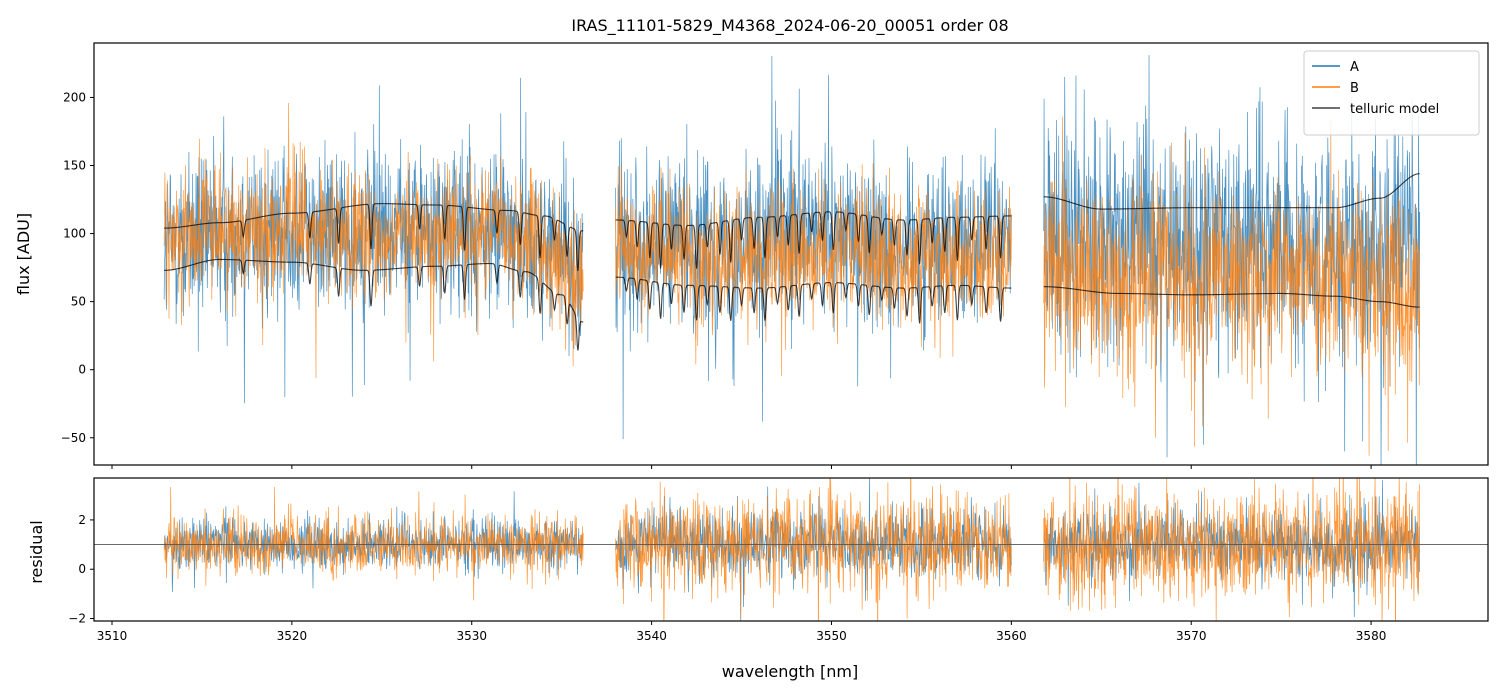  I want to click on legend-frame, so click(1391, 93).